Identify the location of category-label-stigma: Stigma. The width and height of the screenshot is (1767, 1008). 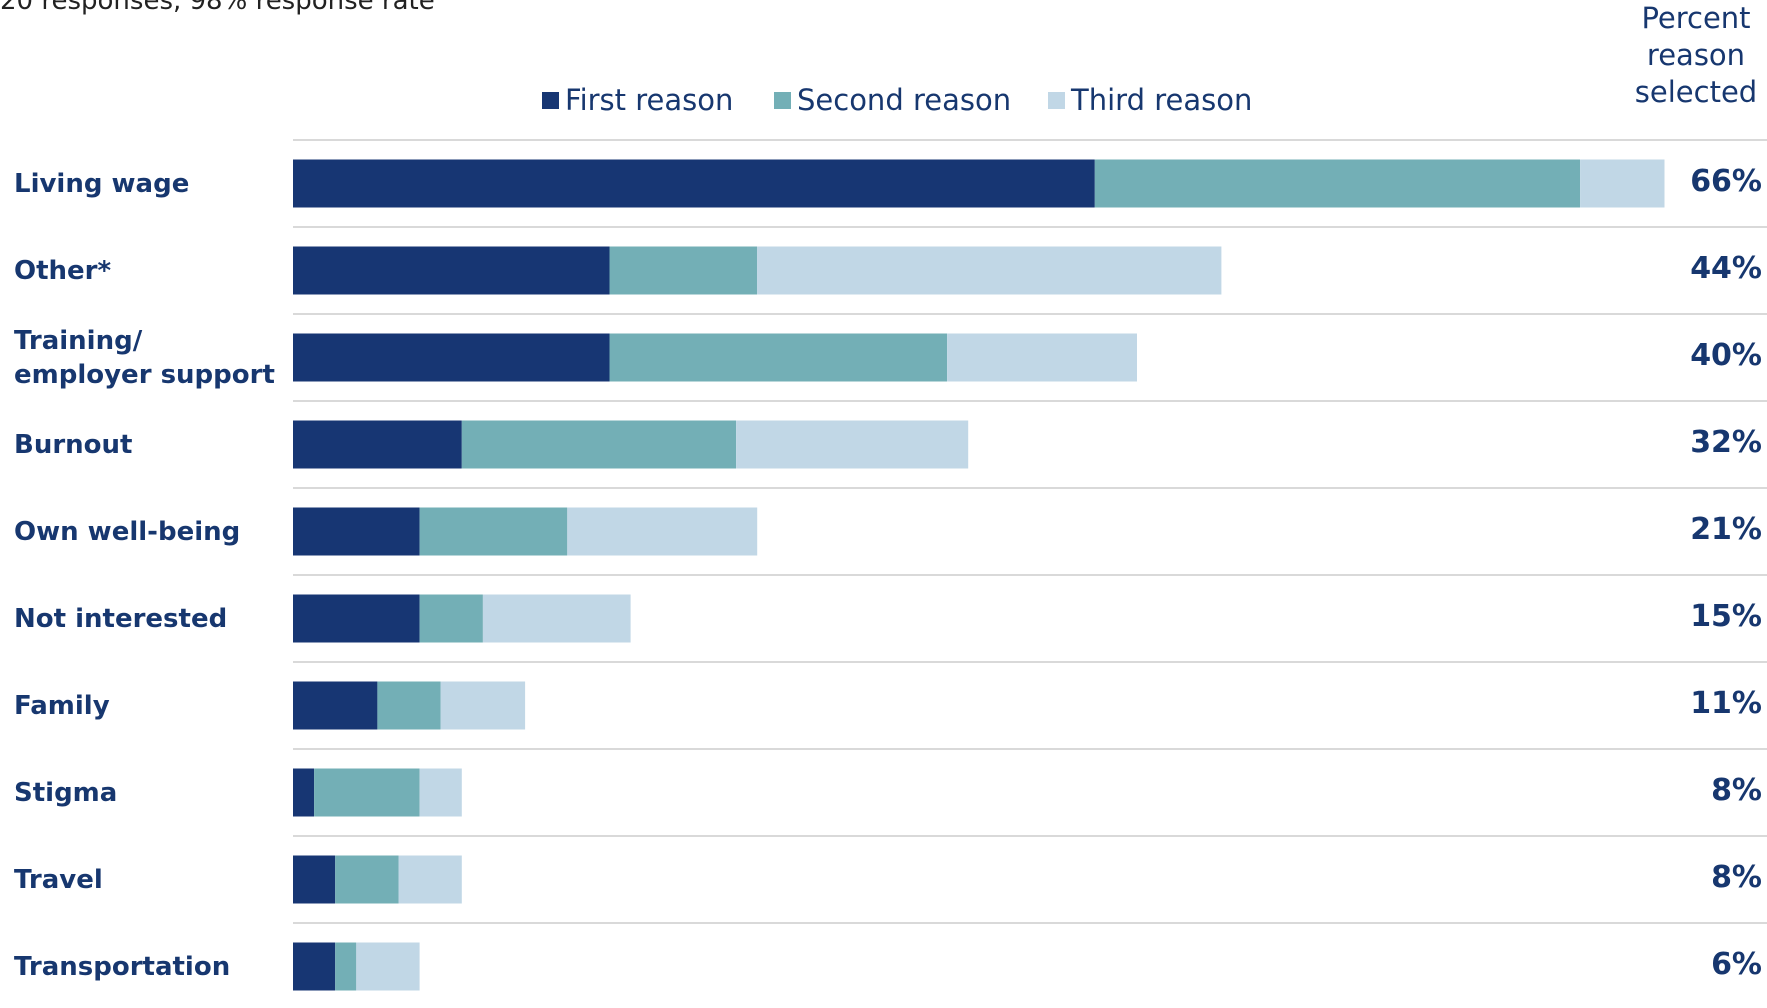
(65, 793).